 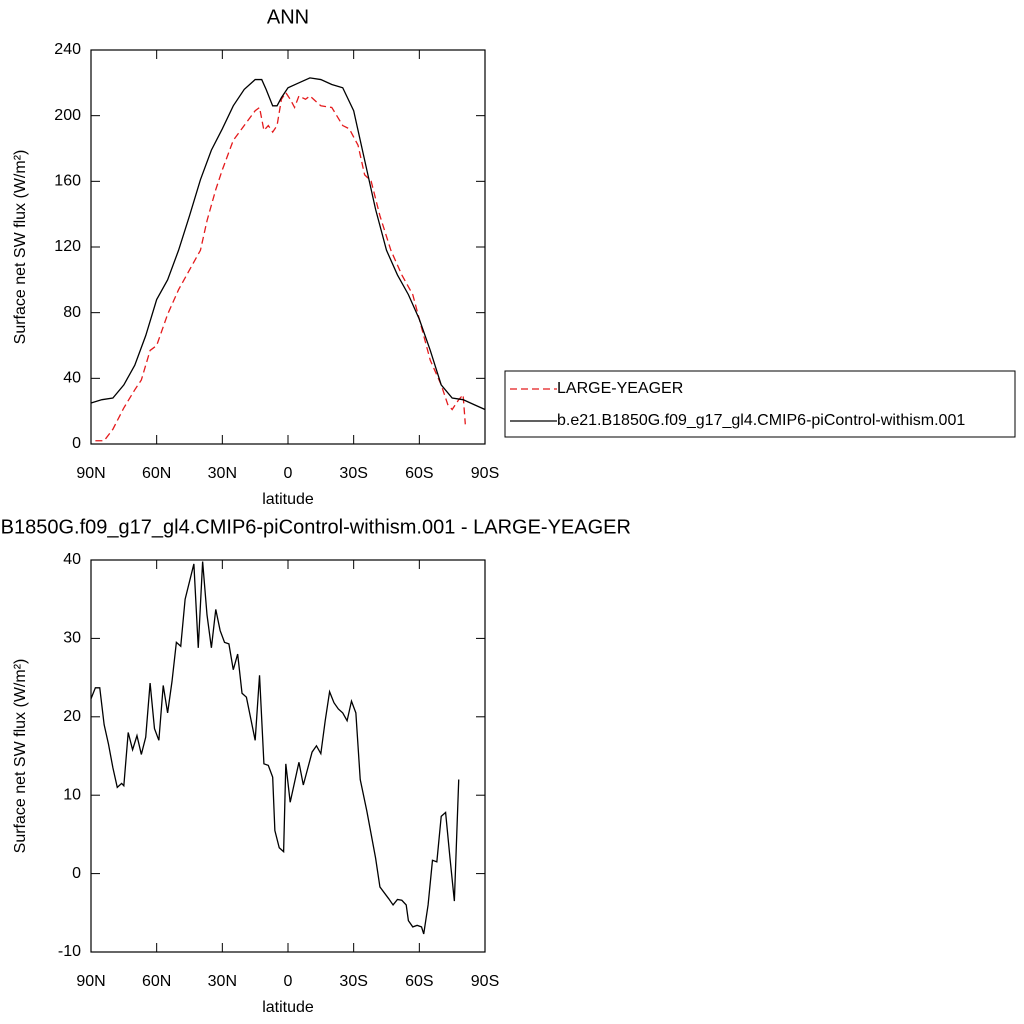 I want to click on y-tick-label: -10, so click(x=69, y=951).